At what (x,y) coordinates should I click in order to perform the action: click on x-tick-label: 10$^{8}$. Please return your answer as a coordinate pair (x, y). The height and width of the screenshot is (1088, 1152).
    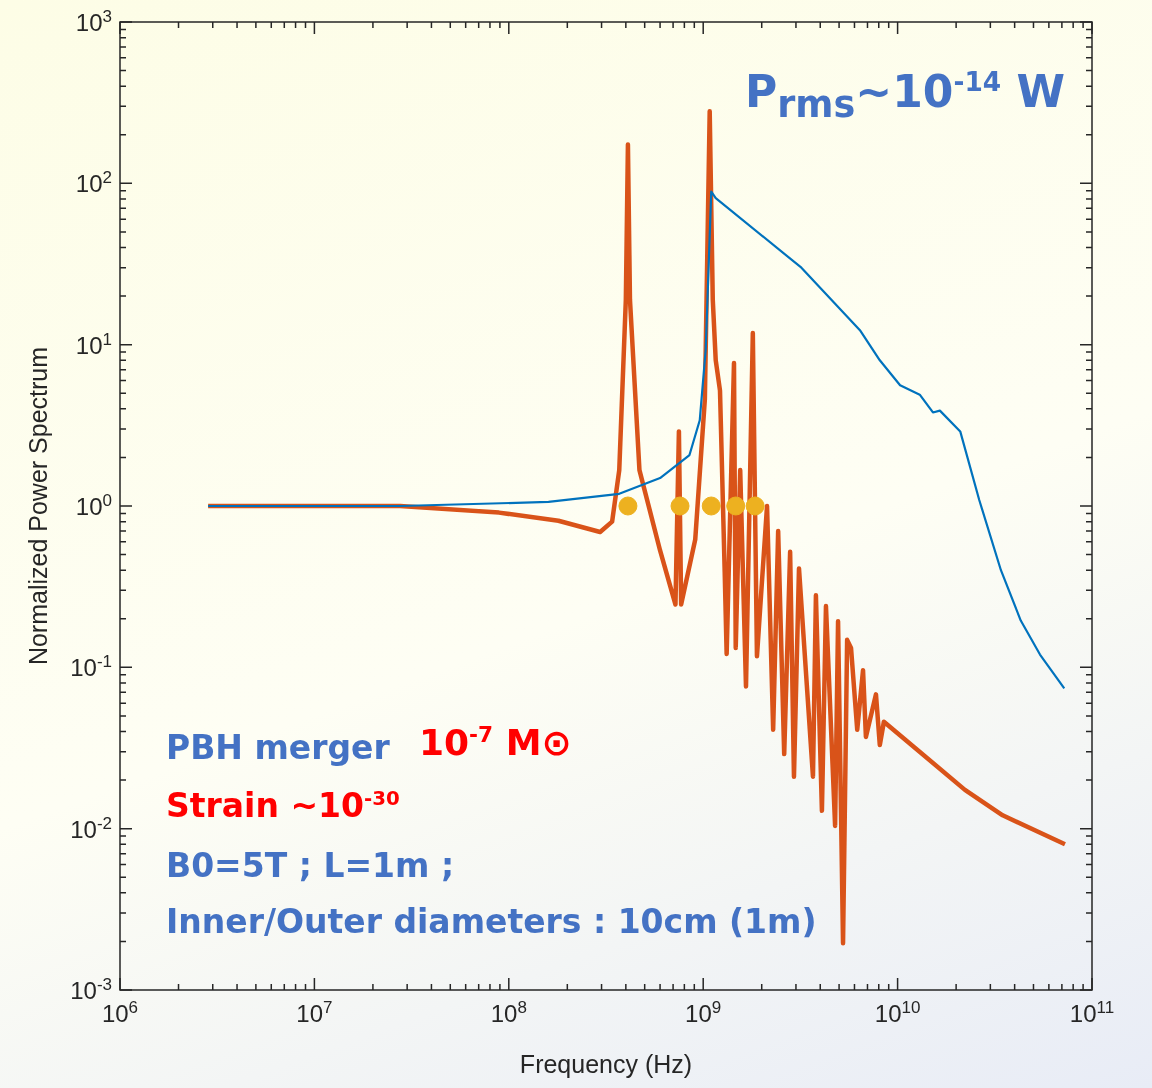
    Looking at the image, I should click on (508, 1013).